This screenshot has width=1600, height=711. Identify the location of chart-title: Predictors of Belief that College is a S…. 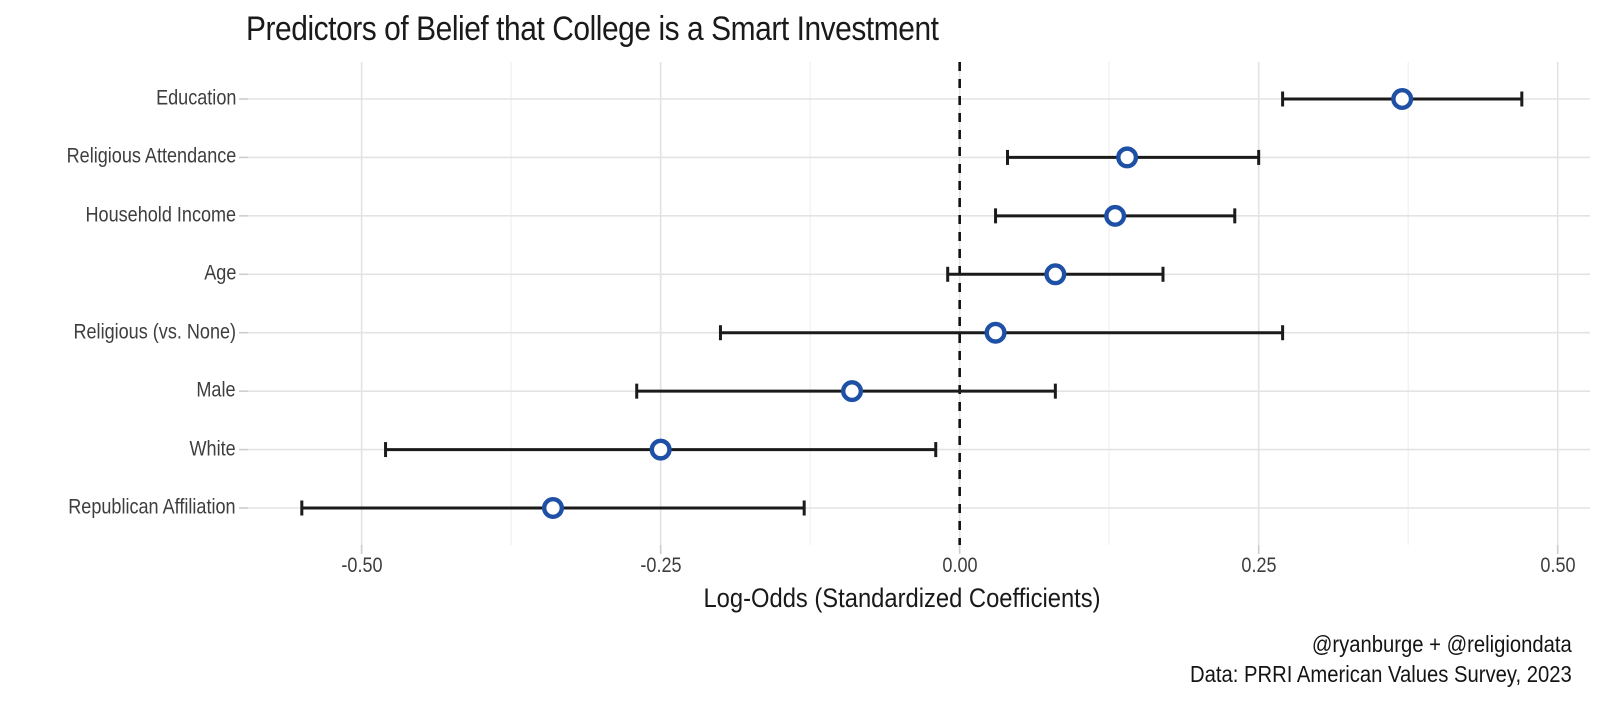
(592, 29).